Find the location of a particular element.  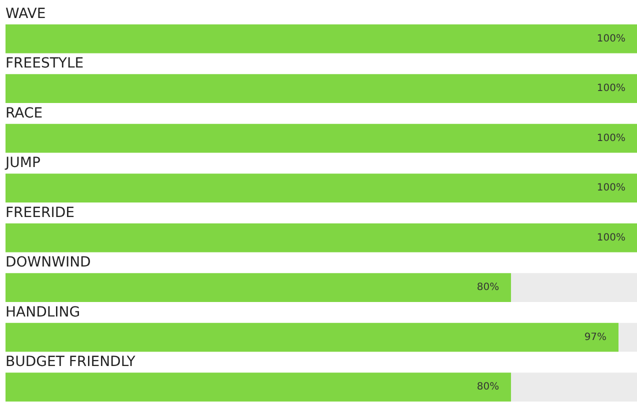

y-tick-label: RACE is located at coordinates (24, 113).